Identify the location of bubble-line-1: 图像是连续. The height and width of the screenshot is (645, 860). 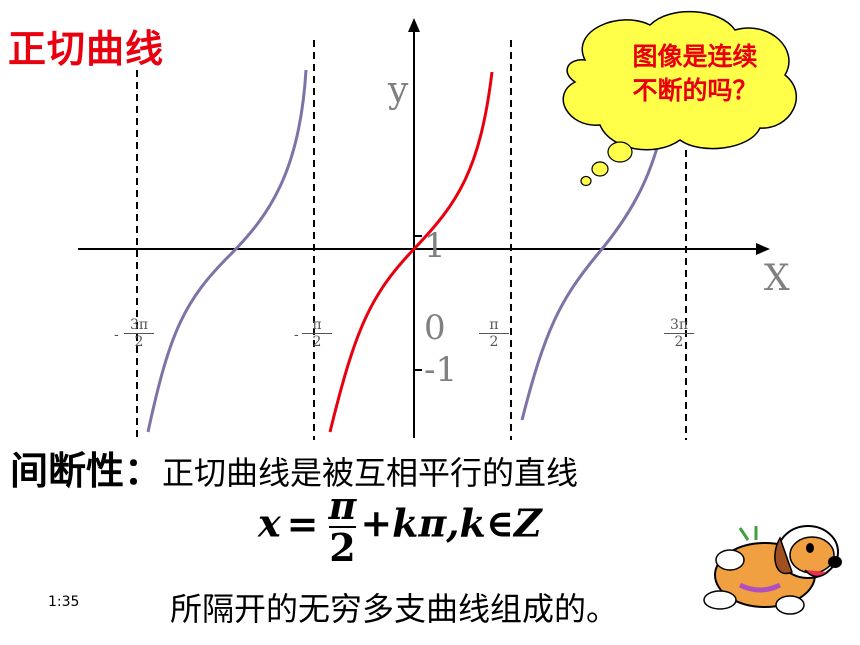
(695, 56).